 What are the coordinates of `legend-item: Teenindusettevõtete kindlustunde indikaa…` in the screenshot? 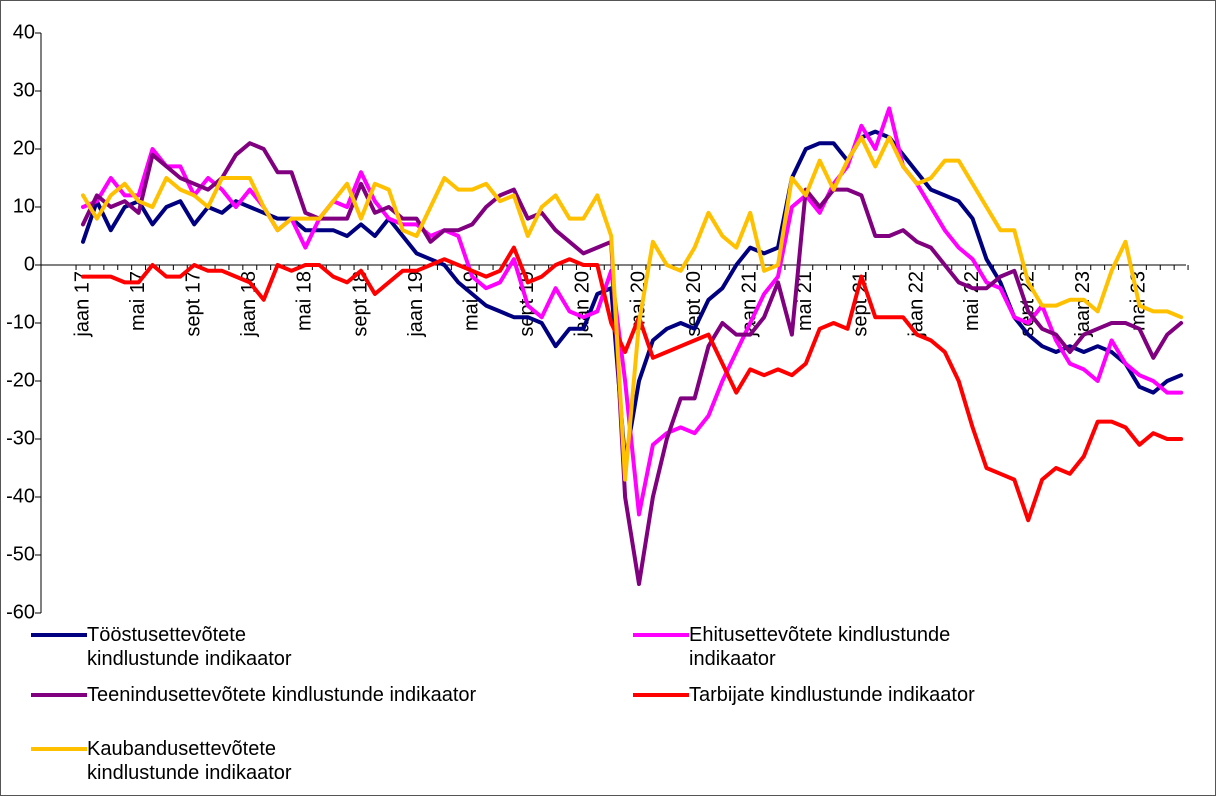 It's located at (253, 695).